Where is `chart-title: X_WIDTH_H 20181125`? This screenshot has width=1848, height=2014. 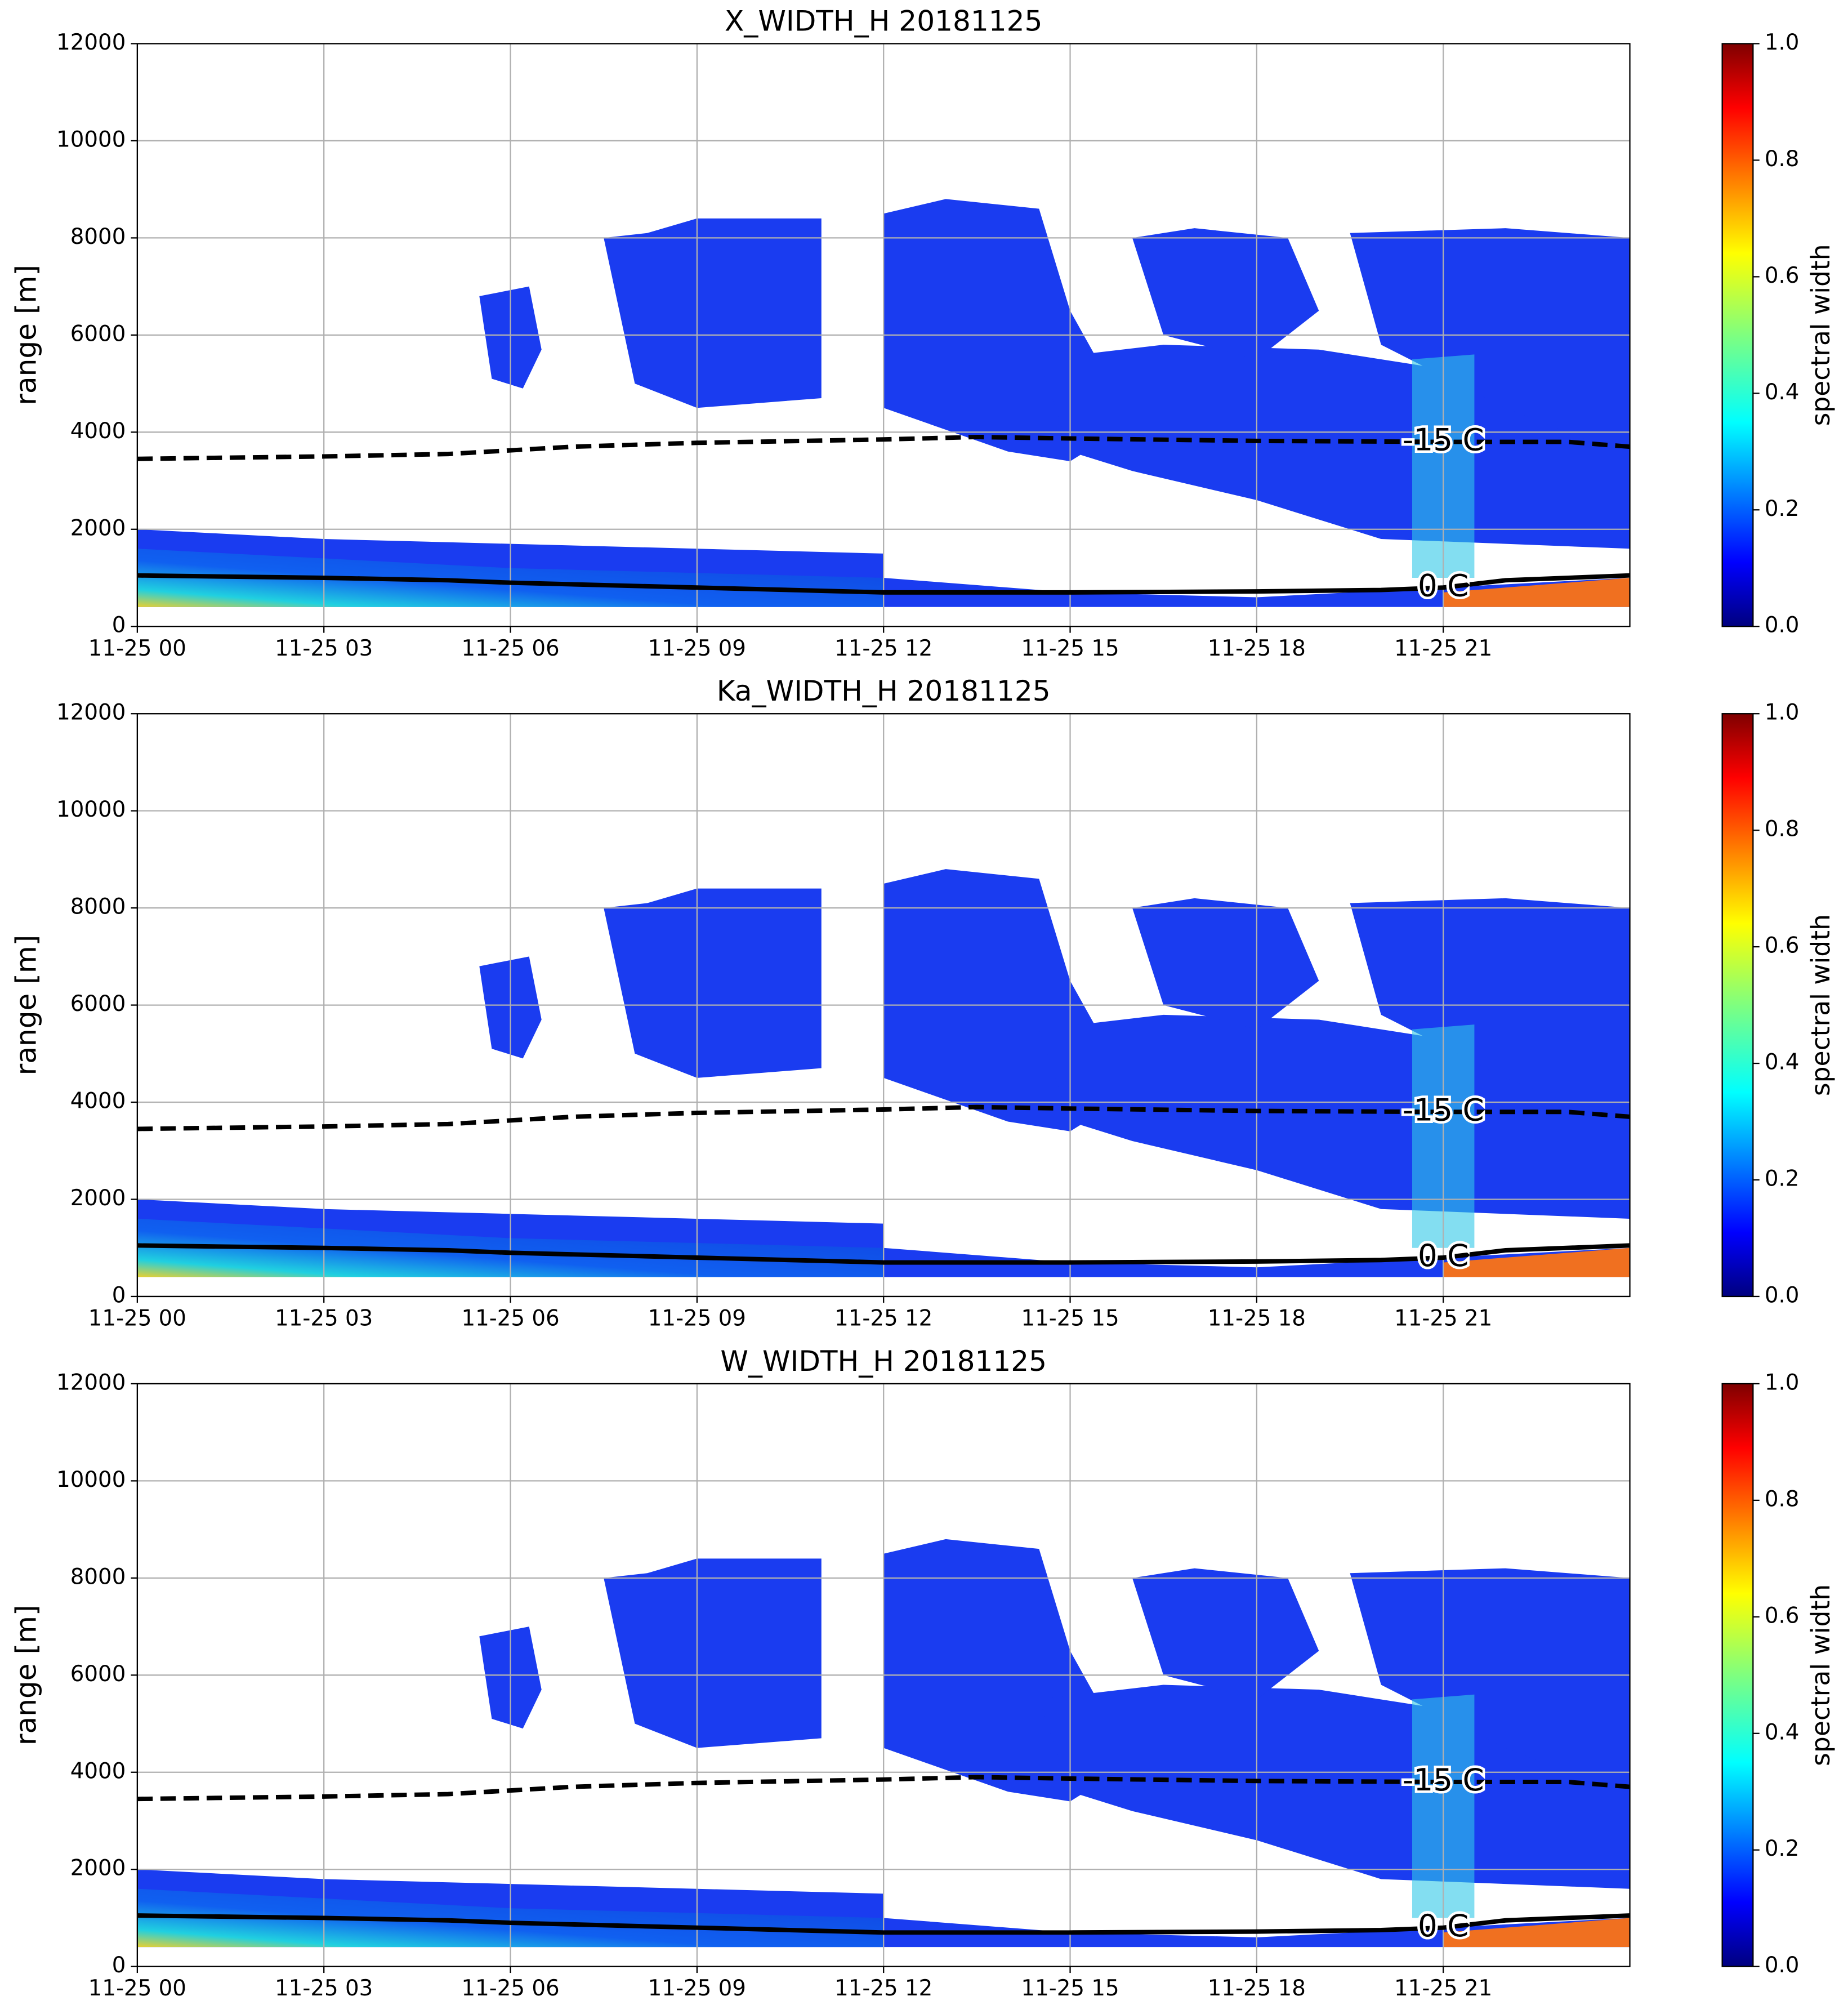
chart-title: X_WIDTH_H 20181125 is located at coordinates (883, 21).